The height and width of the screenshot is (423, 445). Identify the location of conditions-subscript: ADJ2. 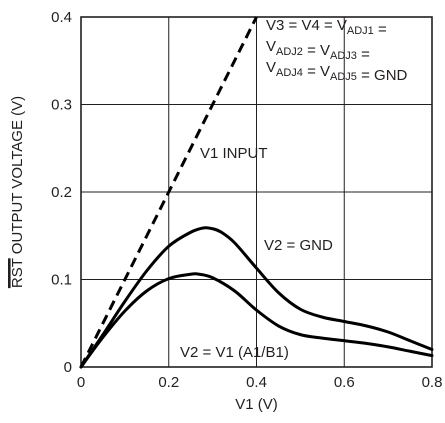
(289, 52).